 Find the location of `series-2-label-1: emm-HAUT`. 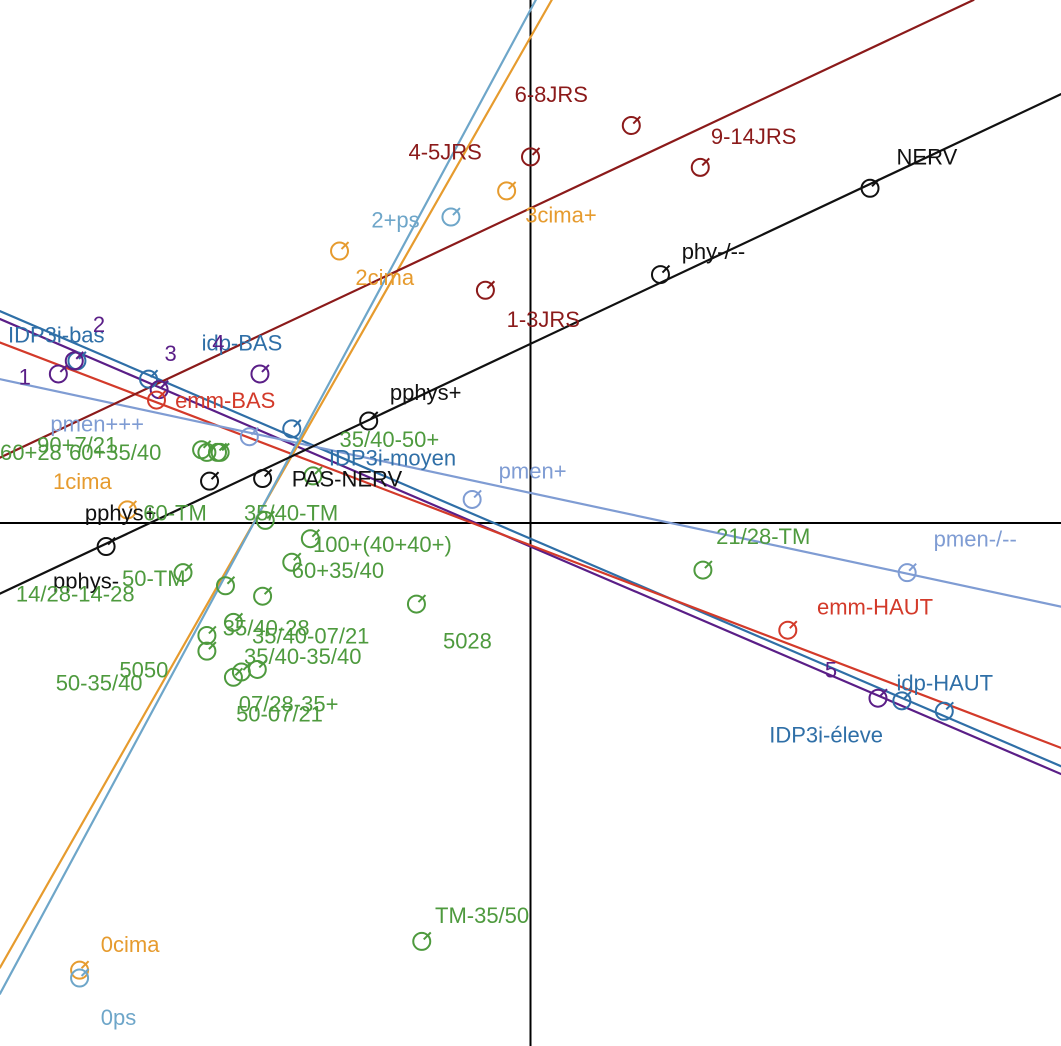

series-2-label-1: emm-HAUT is located at coordinates (875, 607).